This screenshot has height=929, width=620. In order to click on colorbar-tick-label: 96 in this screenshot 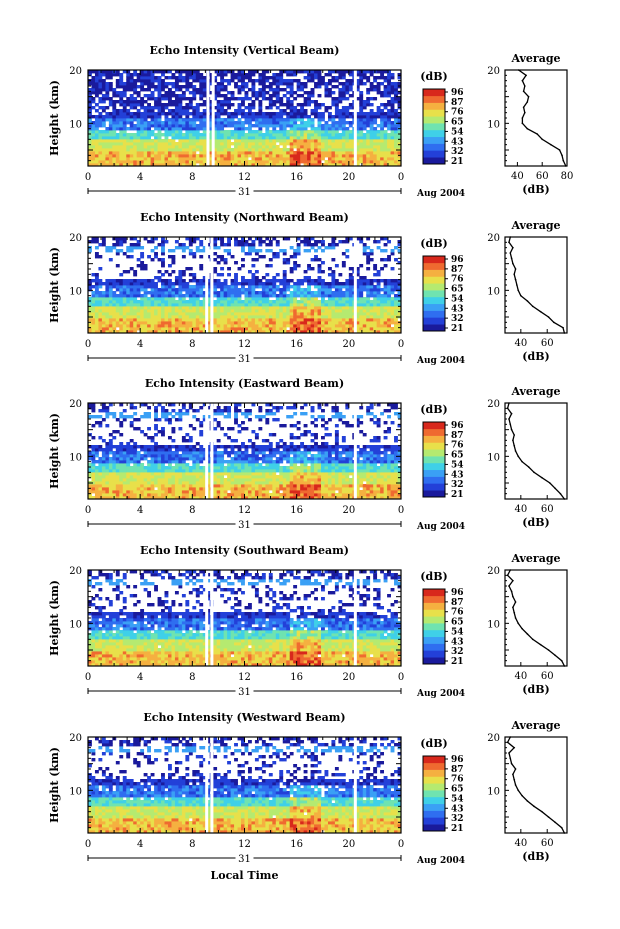, I will do `click(457, 93)`.